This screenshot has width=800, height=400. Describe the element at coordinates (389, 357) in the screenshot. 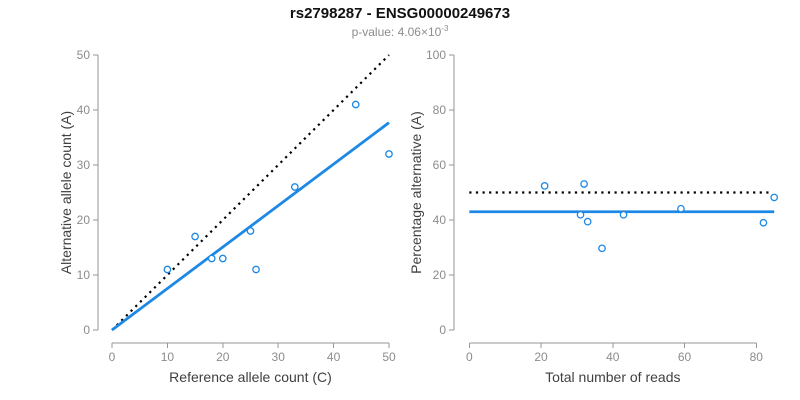

I see `x-tick-label: 50` at that location.